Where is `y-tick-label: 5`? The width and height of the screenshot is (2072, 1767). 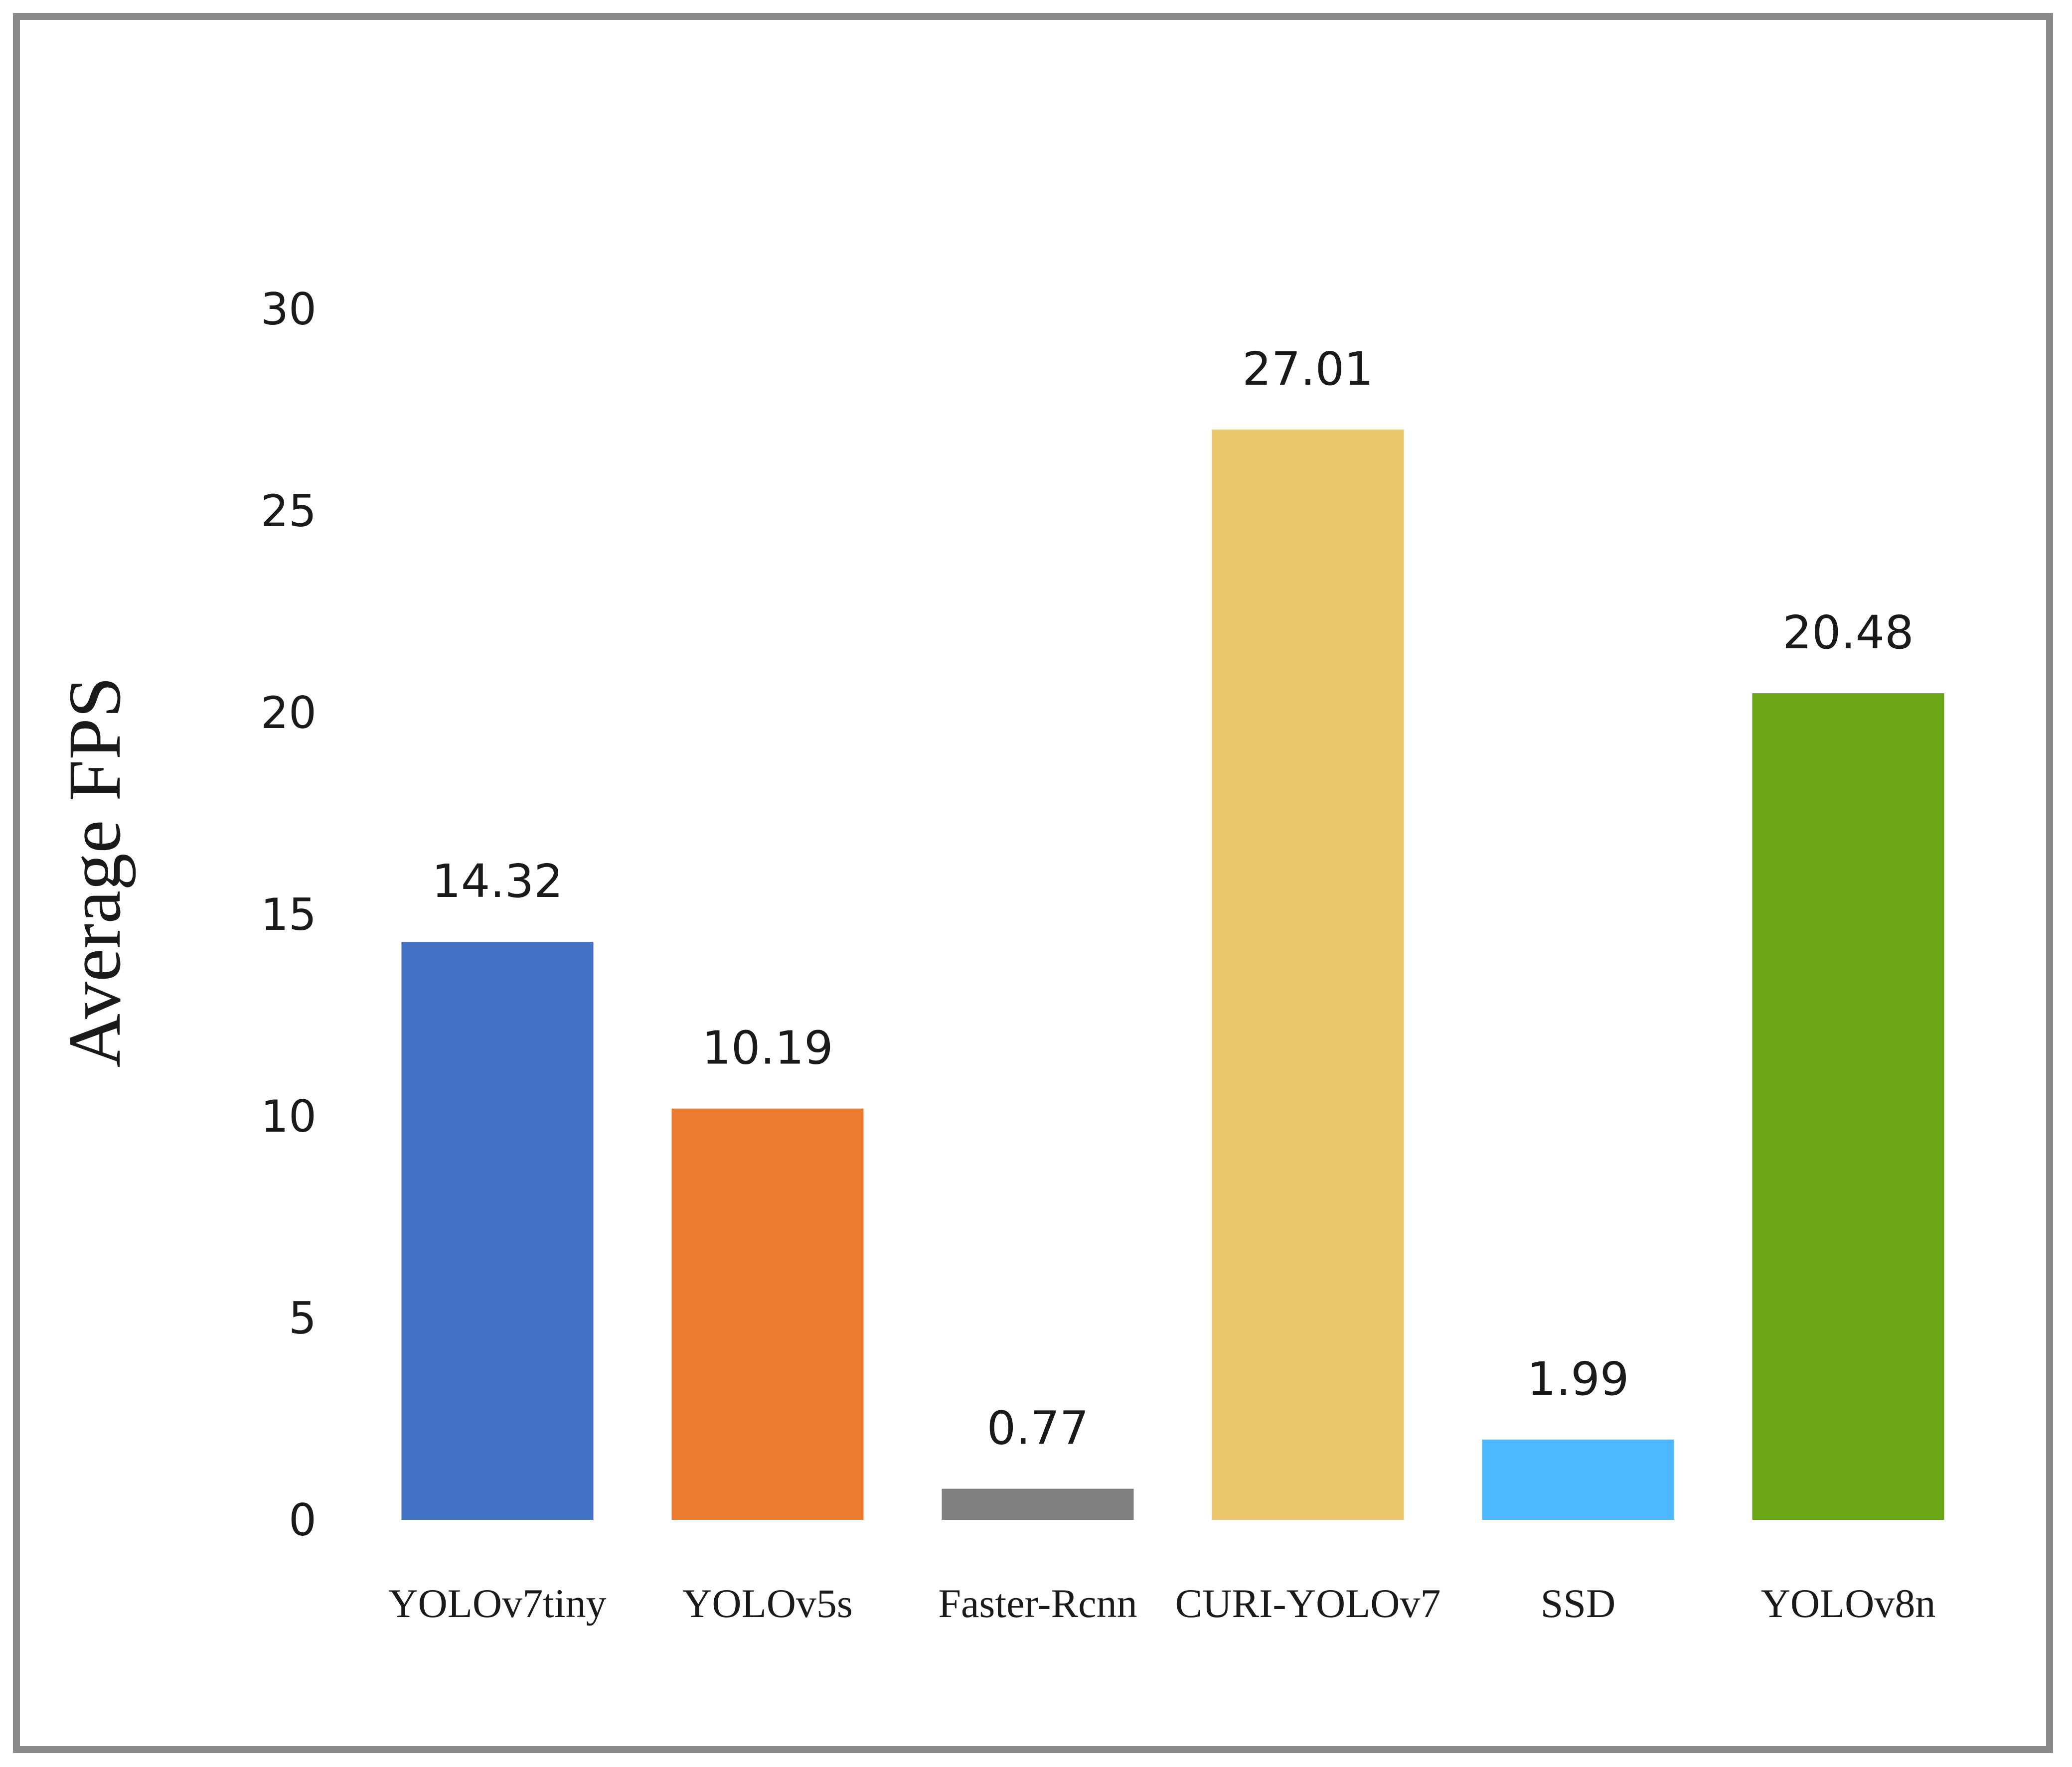 y-tick-label: 5 is located at coordinates (303, 1318).